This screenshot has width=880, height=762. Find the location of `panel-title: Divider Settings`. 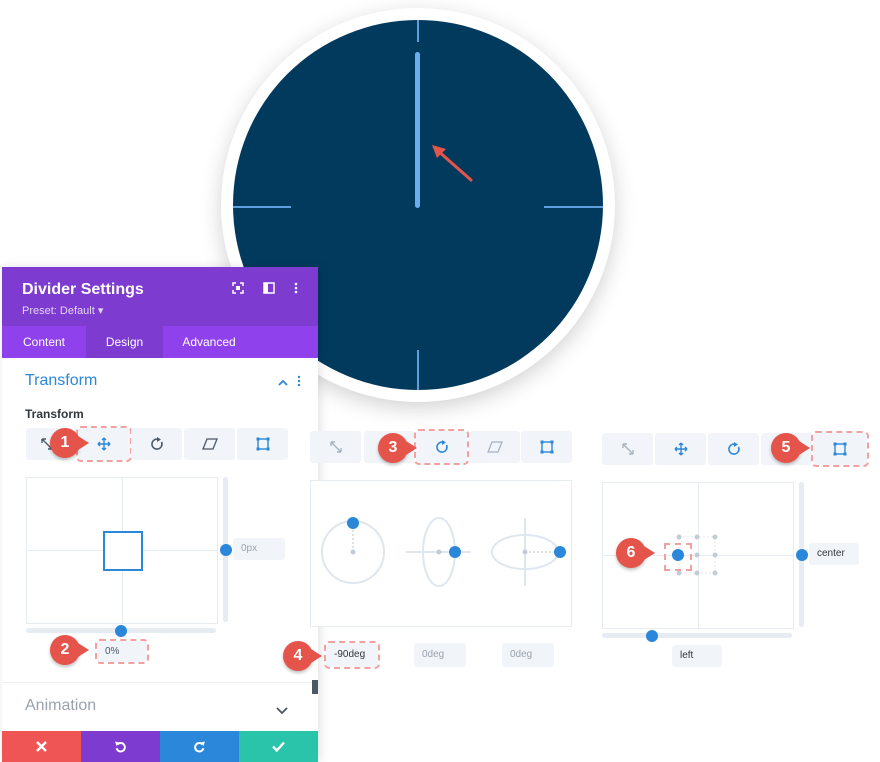

panel-title: Divider Settings is located at coordinates (83, 289).